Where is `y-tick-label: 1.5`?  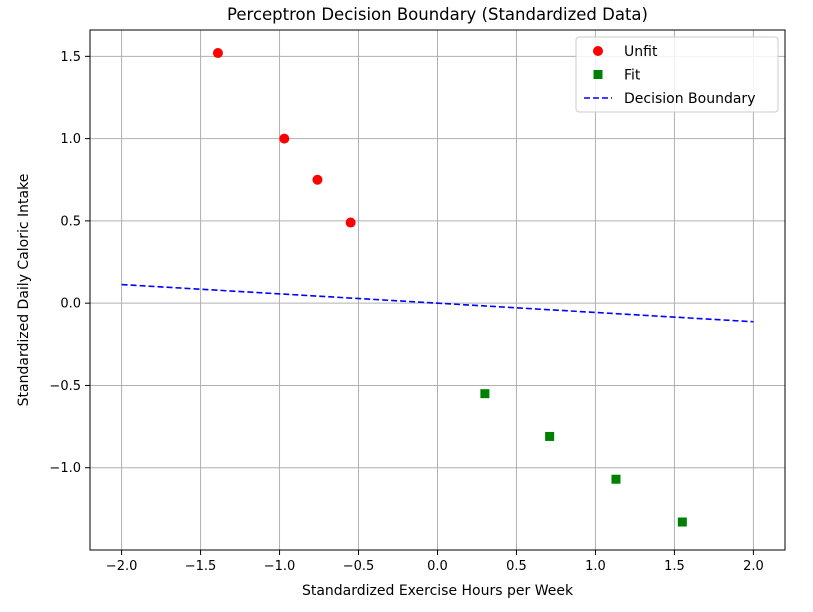
y-tick-label: 1.5 is located at coordinates (70, 57).